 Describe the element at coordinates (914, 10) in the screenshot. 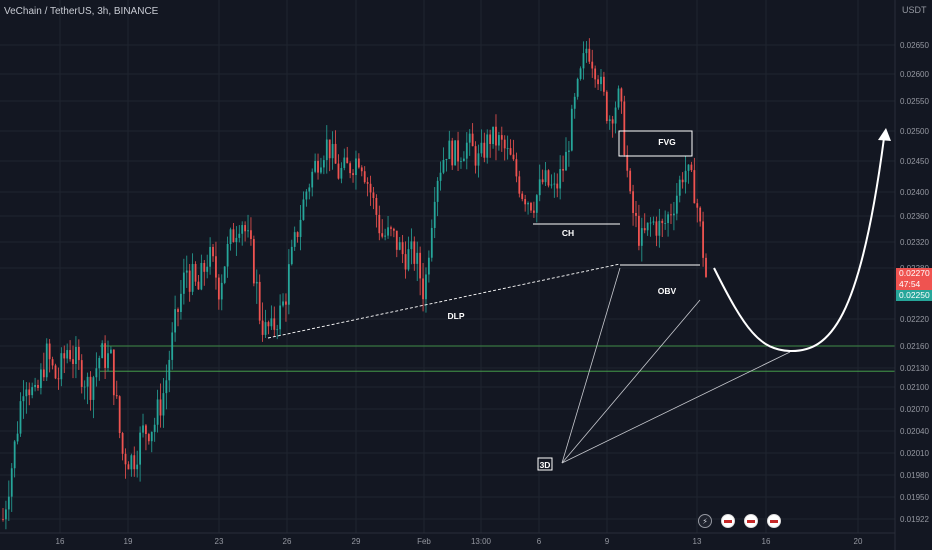

I see `price-unit: USDT` at that location.